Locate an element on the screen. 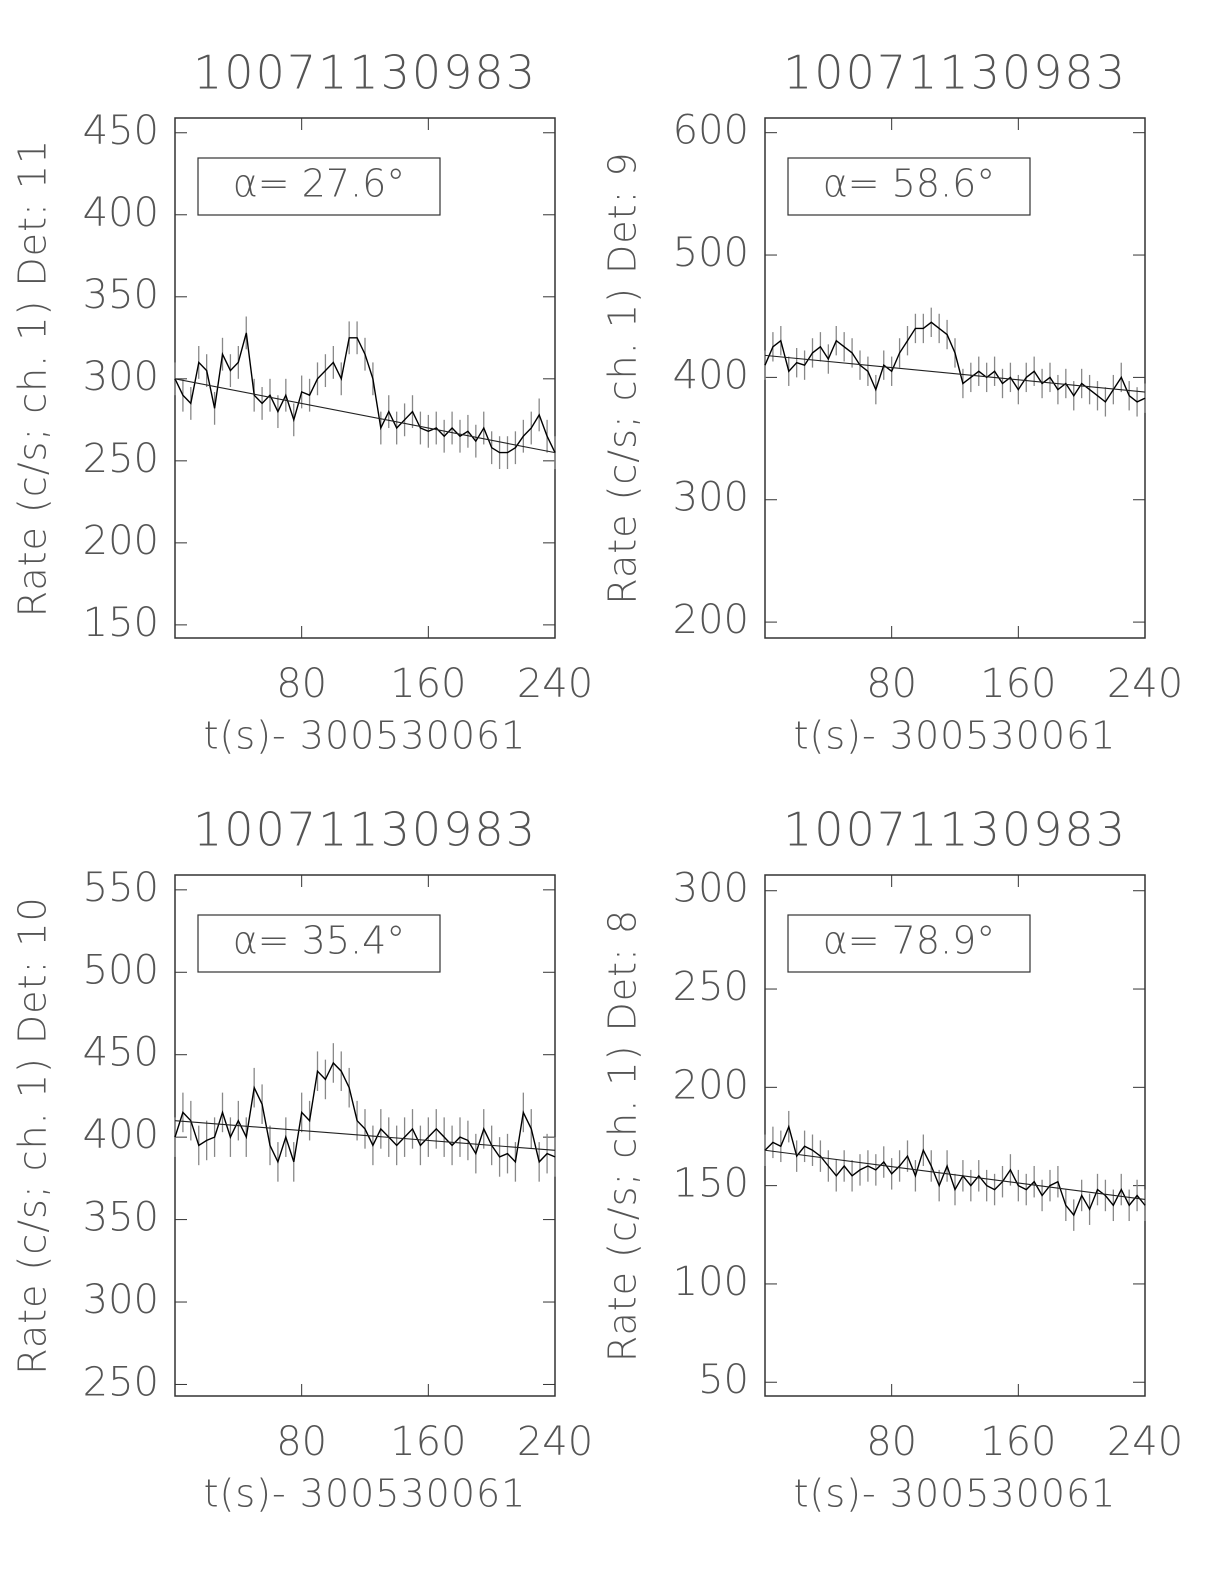 The height and width of the screenshot is (1588, 1224). y-axis-label: Rate (c/s; ch. 1) Det: 9 is located at coordinates (623, 377).